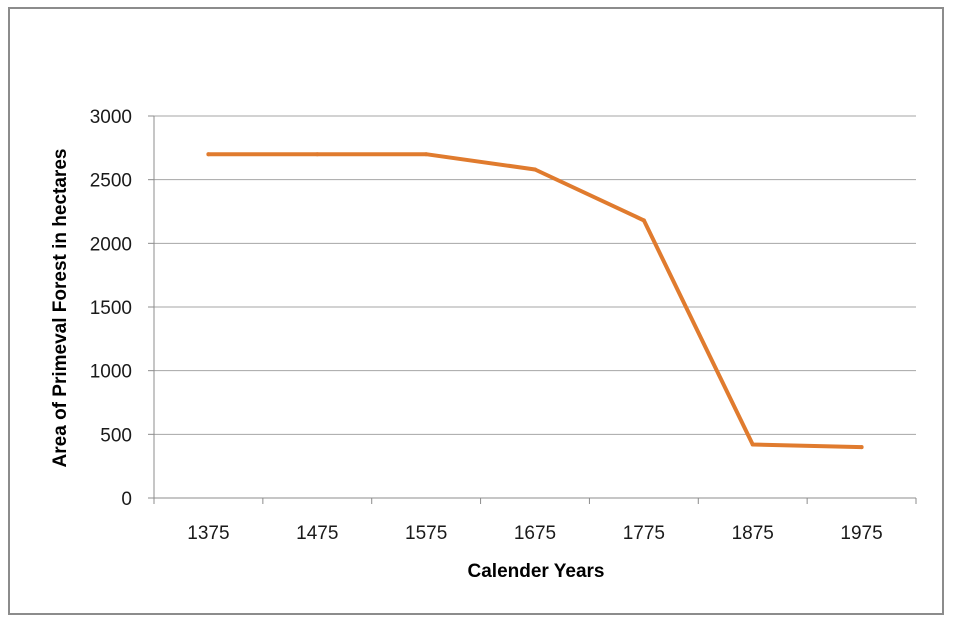 Image resolution: width=955 pixels, height=625 pixels. Describe the element at coordinates (111, 372) in the screenshot. I see `y-tick-label: 1000` at that location.